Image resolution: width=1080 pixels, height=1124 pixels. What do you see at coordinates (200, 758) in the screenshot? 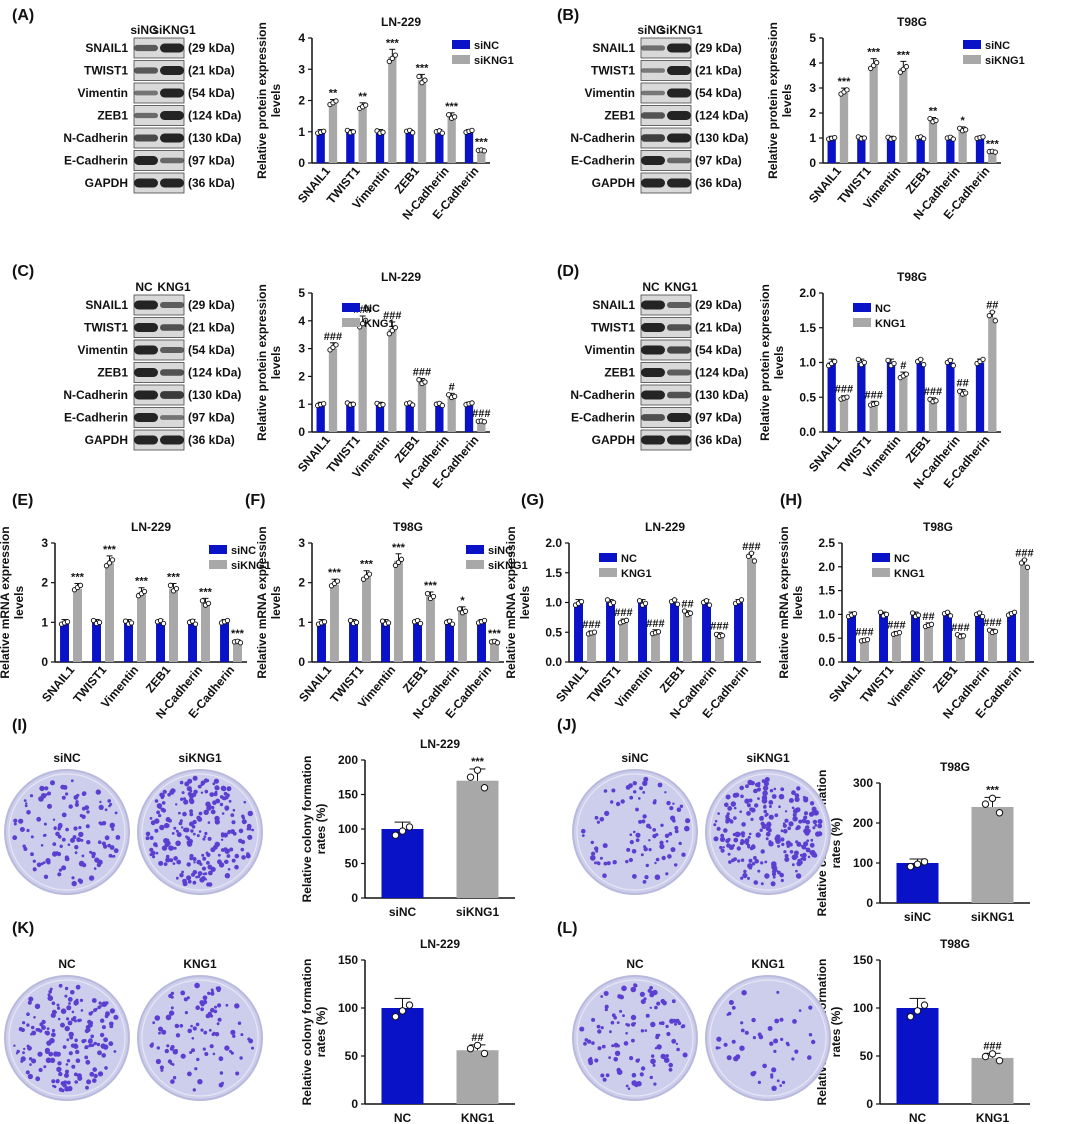
I see `plate-label: siKNG1` at bounding box center [200, 758].